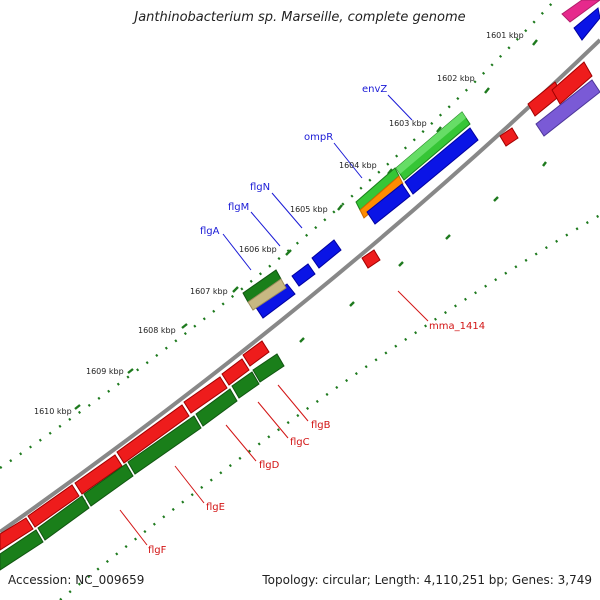 Image resolution: width=600 pixels, height=600 pixels. What do you see at coordinates (480, 165) in the screenshot?
I see `red-feature-group-upper` at bounding box center [480, 165].